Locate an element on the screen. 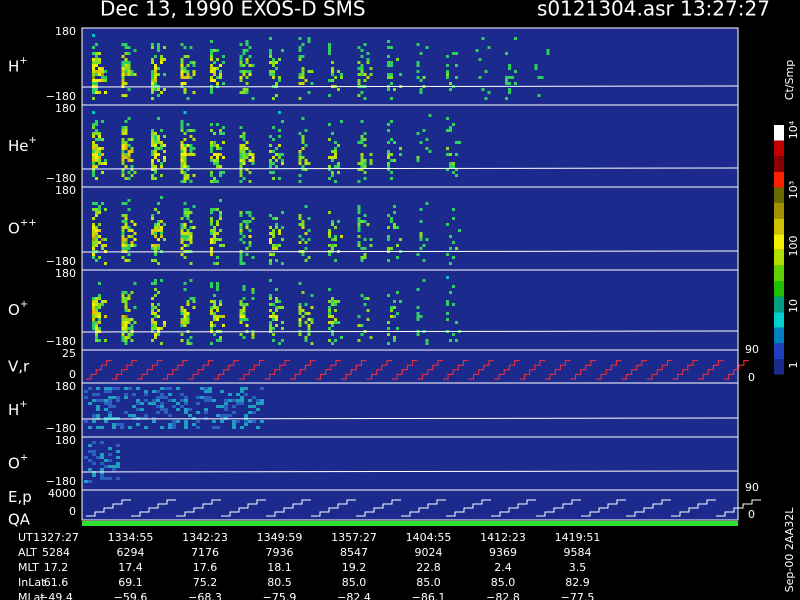 Image resolution: width=800 pixels, height=600 pixels. y-tick-label: −180 is located at coordinates (61, 481).